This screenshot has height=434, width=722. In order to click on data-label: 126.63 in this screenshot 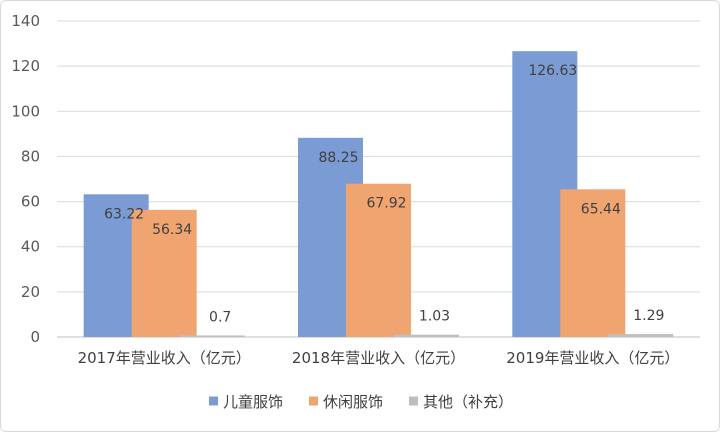, I will do `click(552, 71)`.